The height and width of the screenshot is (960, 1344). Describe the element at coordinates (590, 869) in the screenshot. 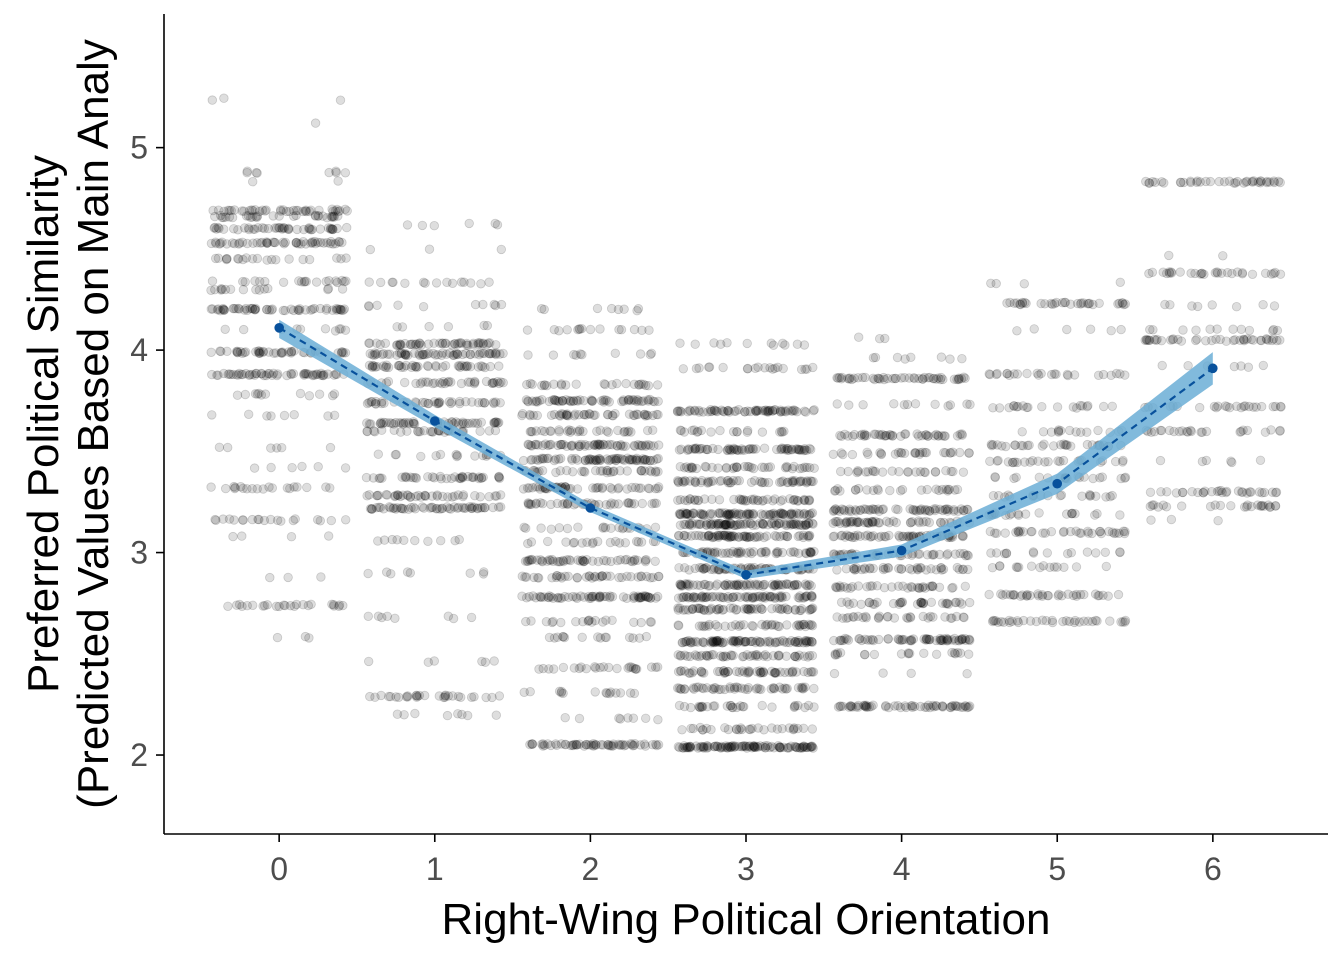

I see `x-tick-label: 2` at that location.